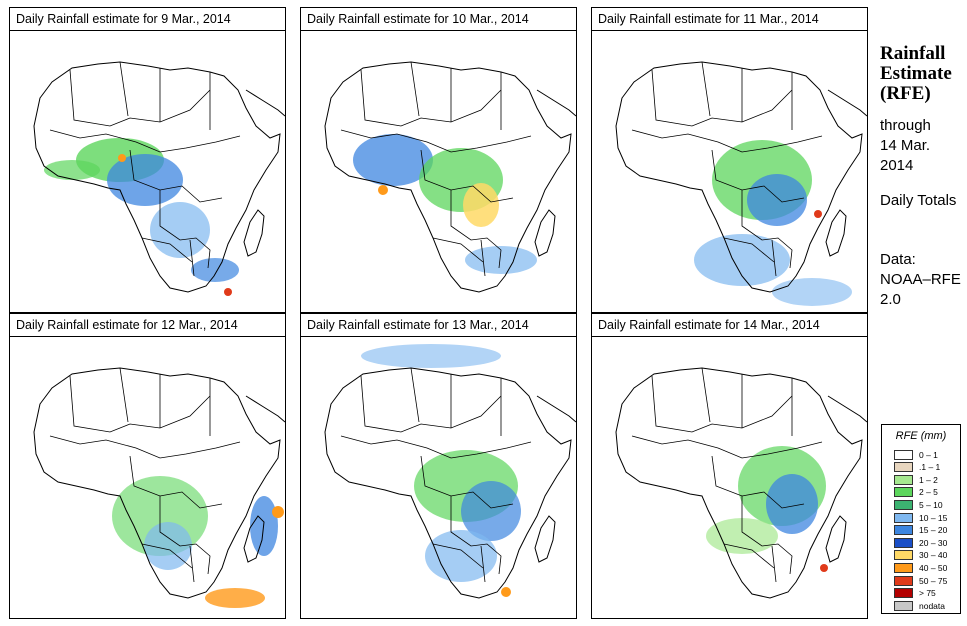 Image resolution: width=967 pixels, height=626 pixels. What do you see at coordinates (918, 200) in the screenshot?
I see `totals-label: Daily Totals` at bounding box center [918, 200].